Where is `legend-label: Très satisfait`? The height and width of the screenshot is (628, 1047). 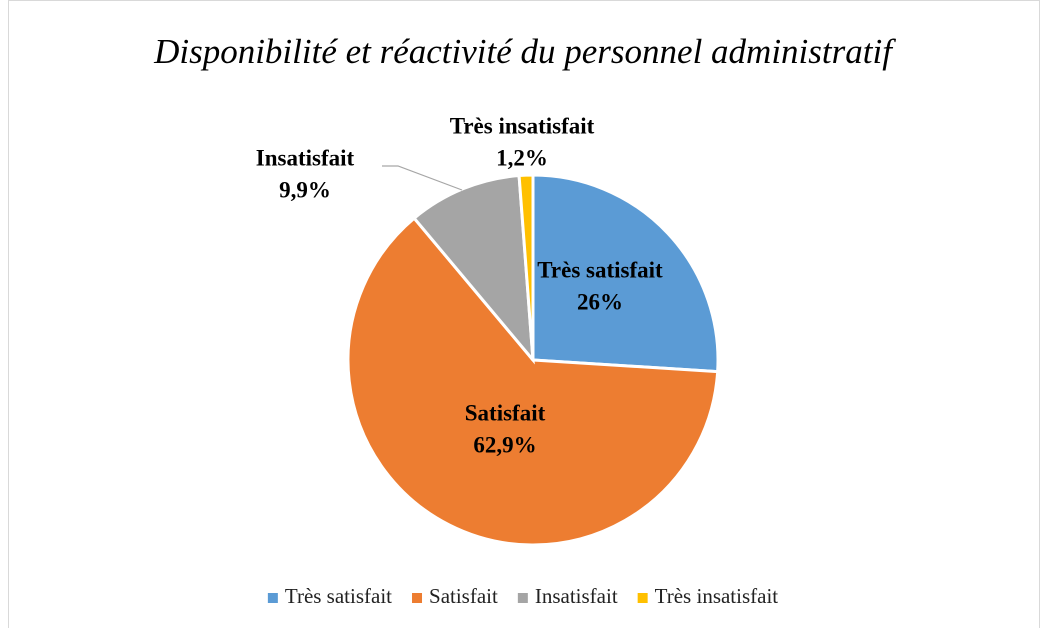
legend-label: Très satisfait is located at coordinates (338, 596).